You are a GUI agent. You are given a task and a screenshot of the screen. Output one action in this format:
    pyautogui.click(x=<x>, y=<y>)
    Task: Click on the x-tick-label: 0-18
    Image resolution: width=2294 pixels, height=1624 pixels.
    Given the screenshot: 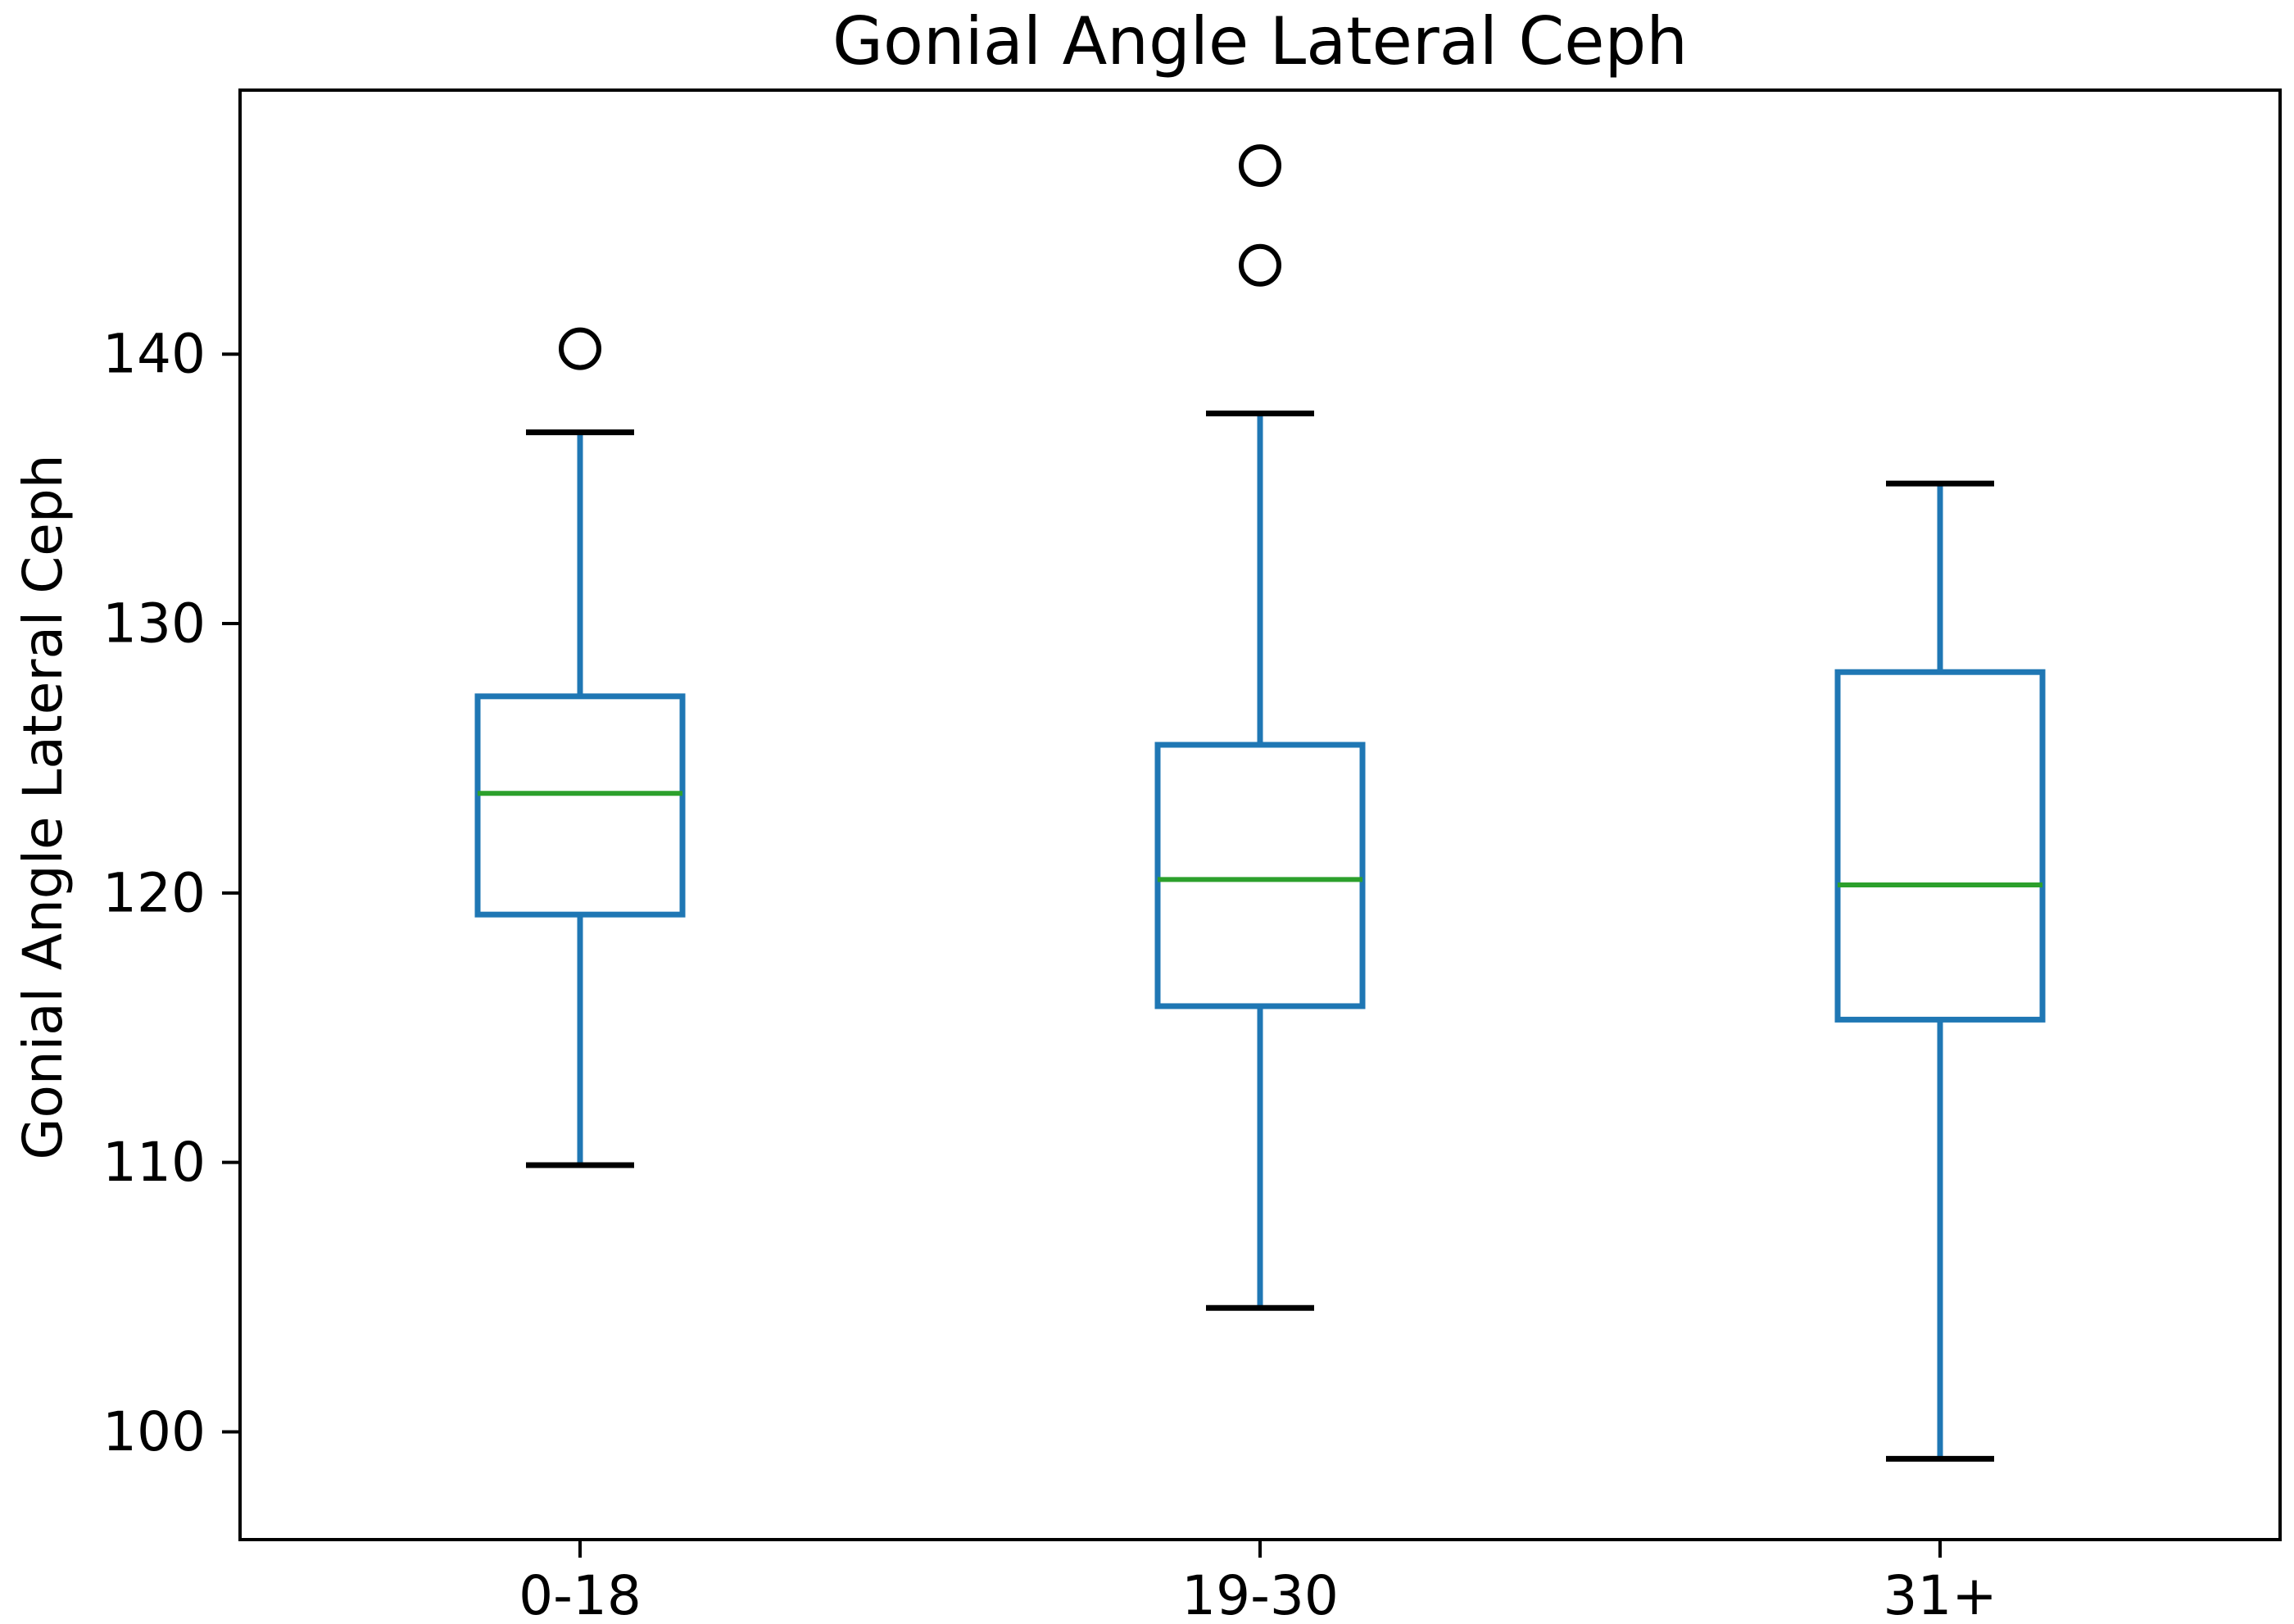 What is the action you would take?
    pyautogui.click(x=580, y=1594)
    